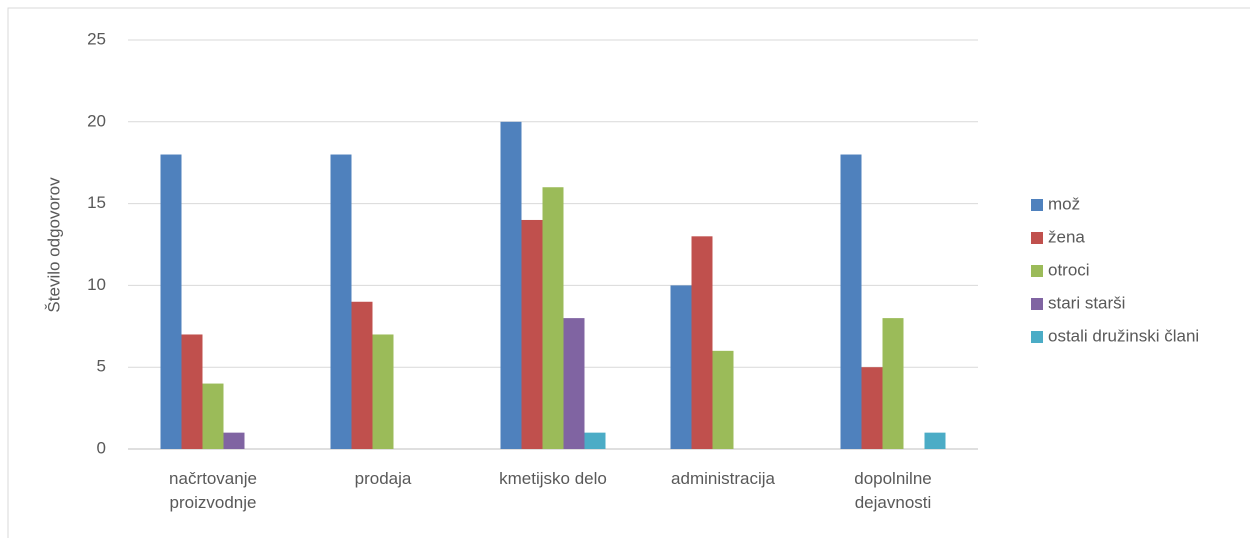 The height and width of the screenshot is (538, 1250). Describe the element at coordinates (1064, 203) in the screenshot. I see `legend-label: mož` at that location.